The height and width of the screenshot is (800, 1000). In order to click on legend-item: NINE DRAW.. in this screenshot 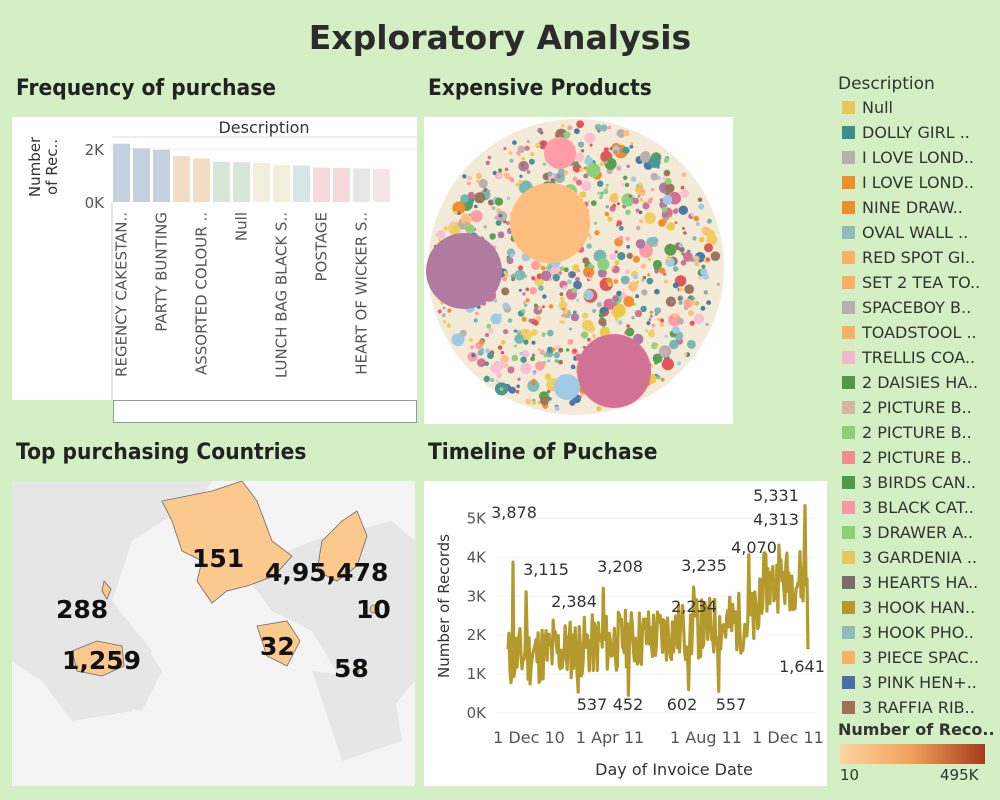, I will do `click(920, 209)`.